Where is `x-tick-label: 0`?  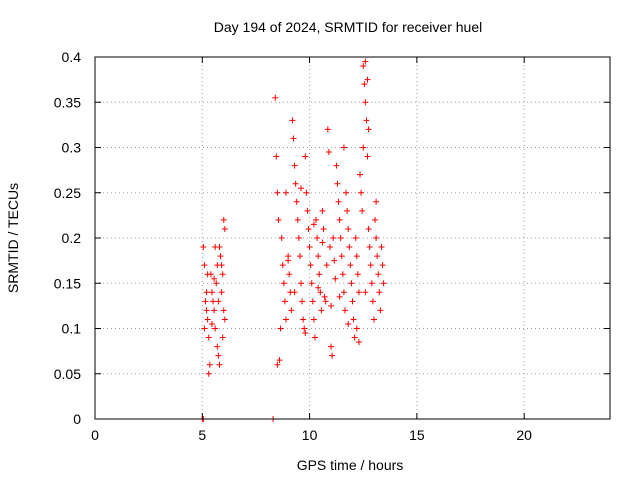 x-tick-label: 0 is located at coordinates (95, 435).